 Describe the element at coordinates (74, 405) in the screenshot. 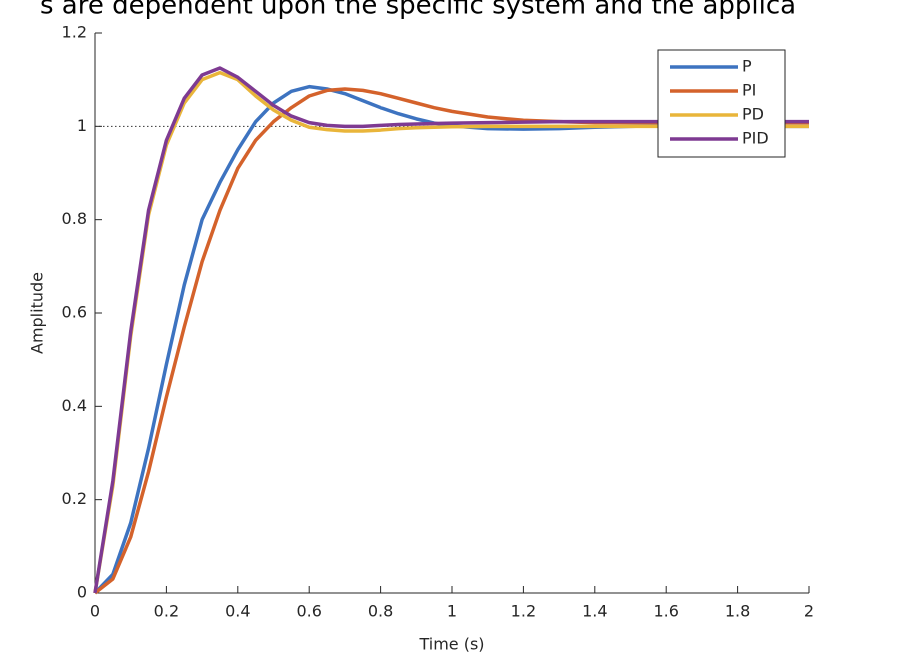

I see `y-tick-label: 0.4` at that location.